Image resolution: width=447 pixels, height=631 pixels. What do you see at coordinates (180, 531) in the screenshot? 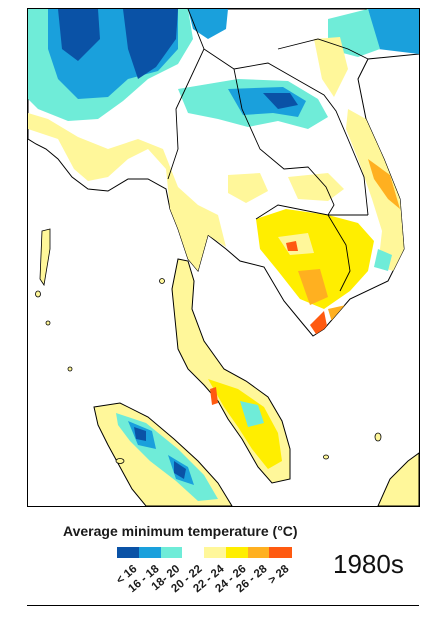
I see `legend-title: Average minimum temperature (°C)` at bounding box center [180, 531].